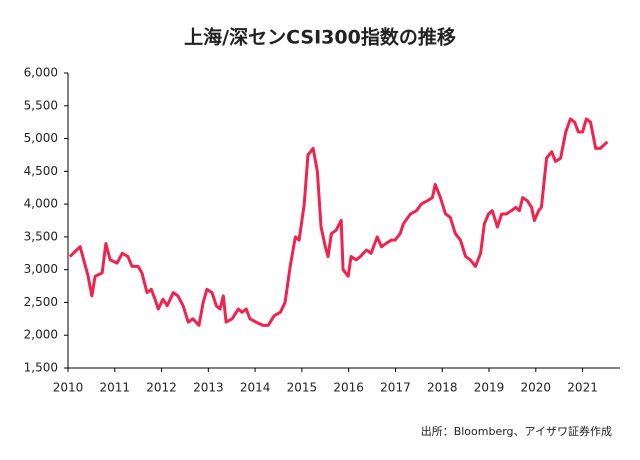 The width and height of the screenshot is (640, 460). What do you see at coordinates (582, 388) in the screenshot?
I see `x-tick-label: 2021` at bounding box center [582, 388].